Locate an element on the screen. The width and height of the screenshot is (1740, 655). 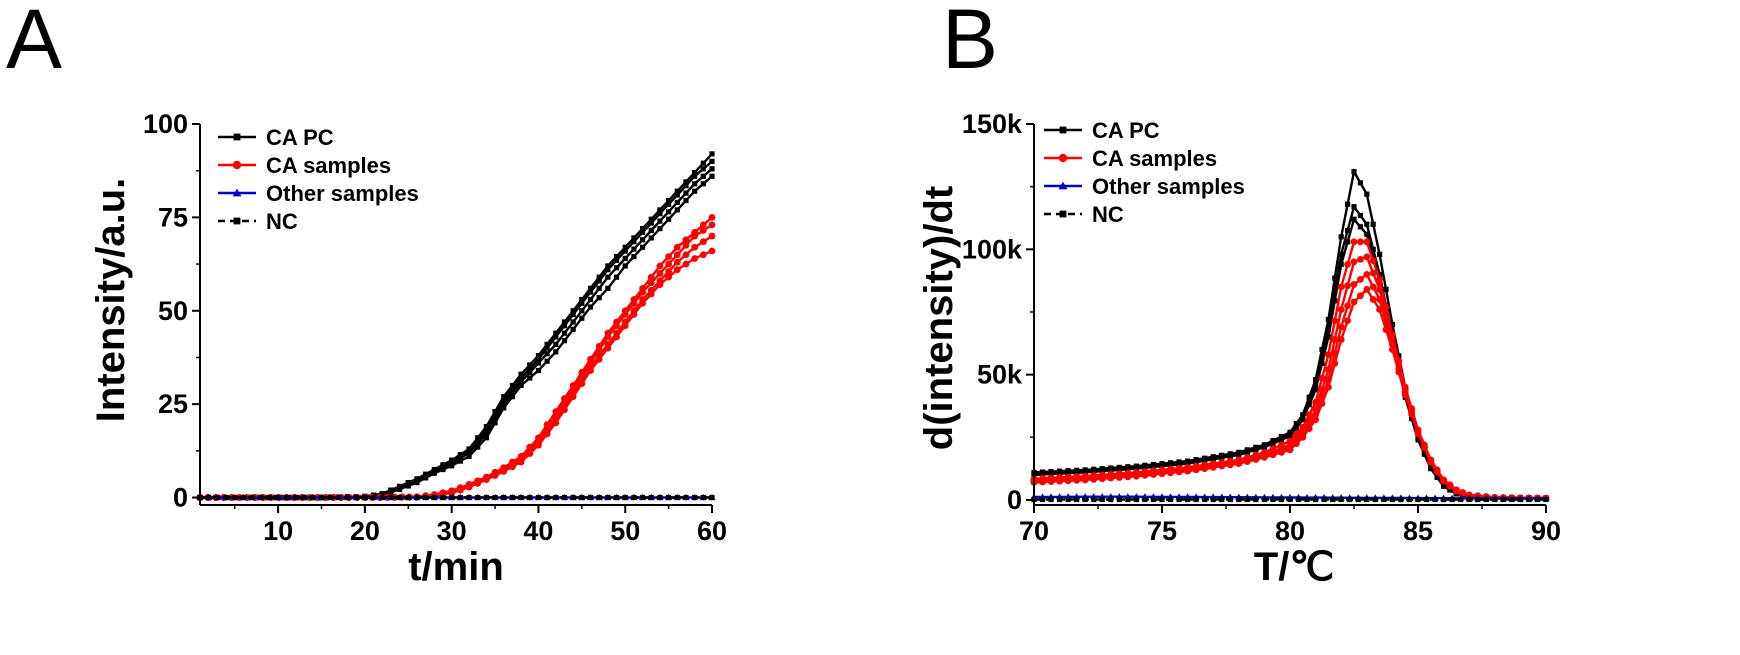
legend-marker is located at coordinates (1063, 158).